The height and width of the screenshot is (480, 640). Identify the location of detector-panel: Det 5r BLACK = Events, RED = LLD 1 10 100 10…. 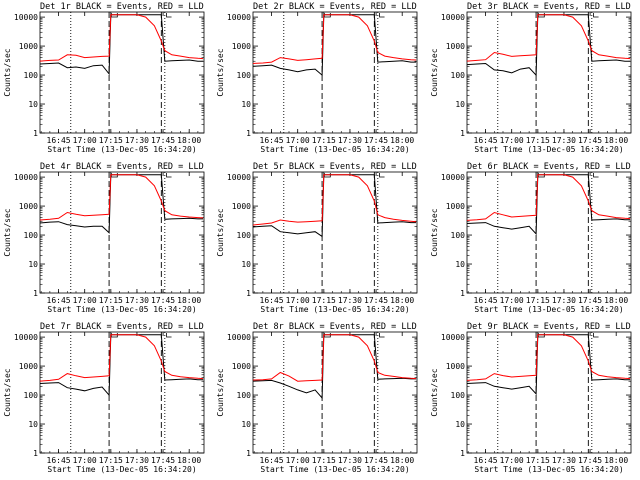
(317, 238).